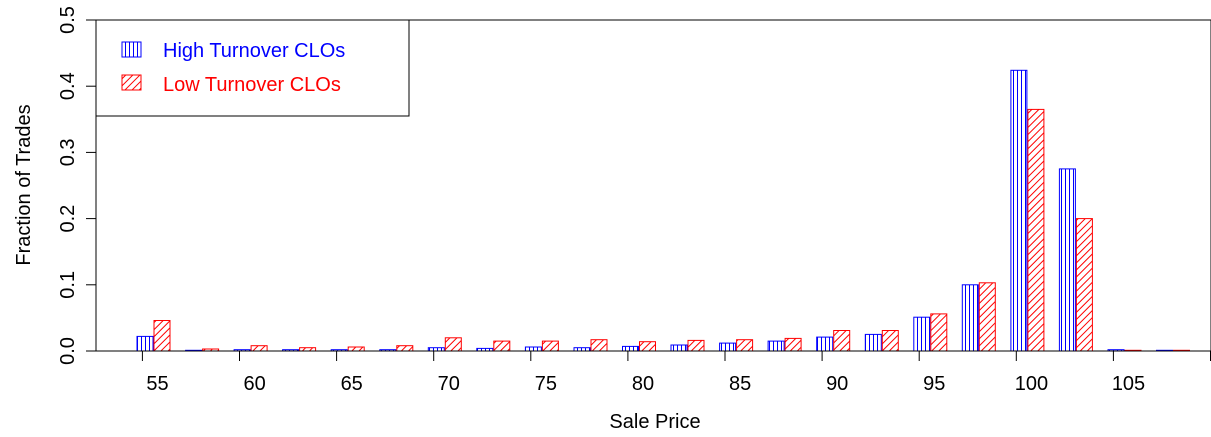 This screenshot has width=1211, height=437. Describe the element at coordinates (131, 49) in the screenshot. I see `legend-swatch-high` at that location.